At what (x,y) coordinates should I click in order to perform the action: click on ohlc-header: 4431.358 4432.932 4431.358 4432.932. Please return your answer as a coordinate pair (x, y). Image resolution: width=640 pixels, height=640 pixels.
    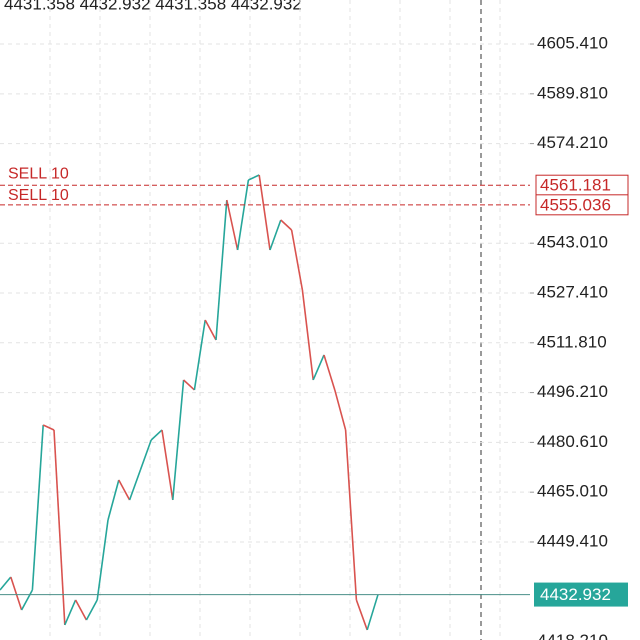
    Looking at the image, I should click on (153, 6).